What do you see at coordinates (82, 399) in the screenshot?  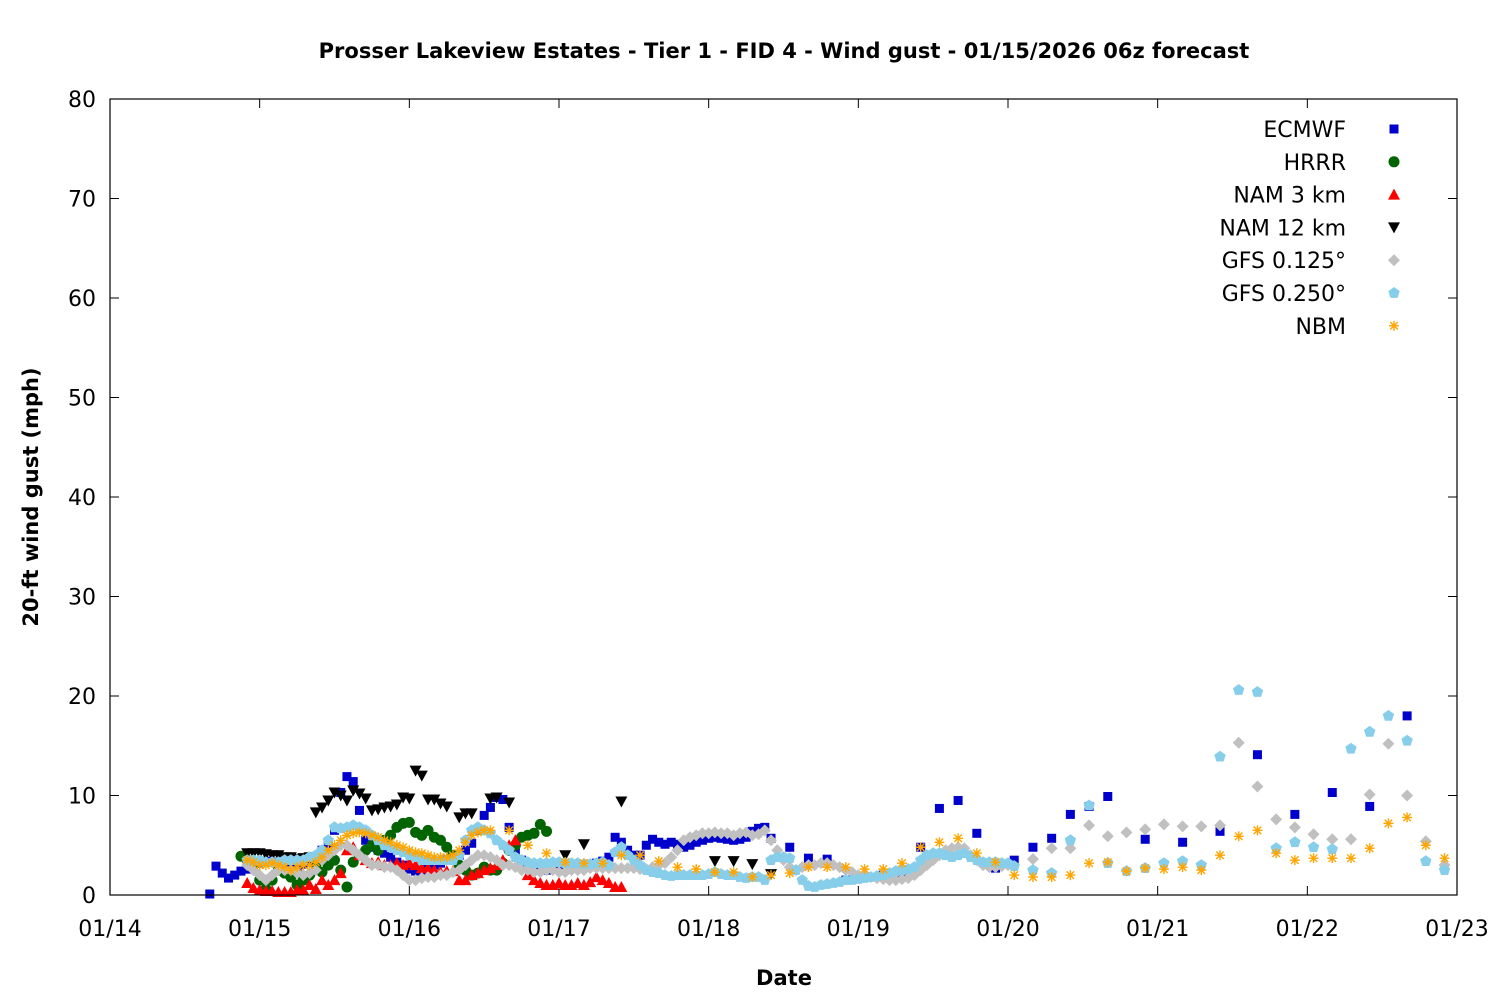 I see `y-tick-label: 50` at bounding box center [82, 399].